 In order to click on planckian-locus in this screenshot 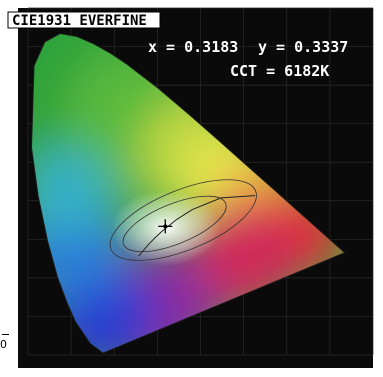, I will do `click(197, 226)`.